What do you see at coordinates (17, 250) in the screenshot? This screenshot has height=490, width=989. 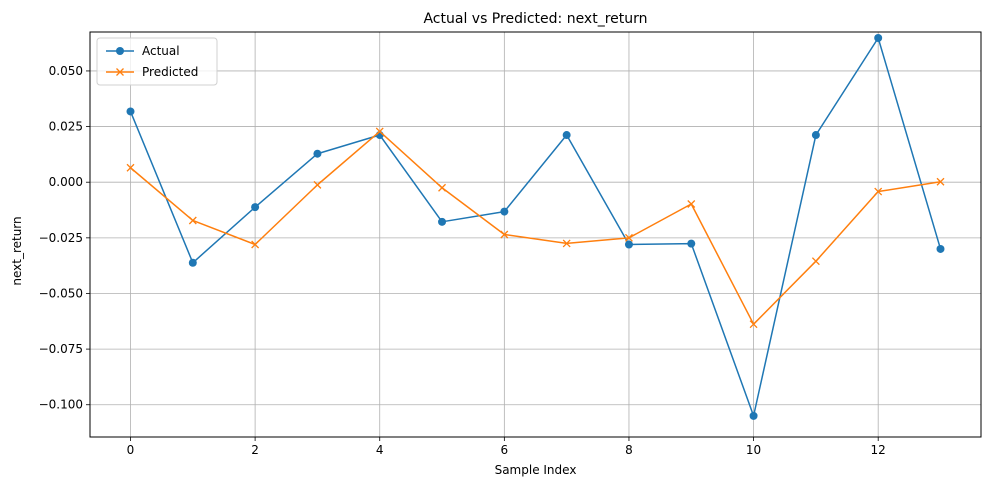 I see `y-axis-label: next_return` at bounding box center [17, 250].